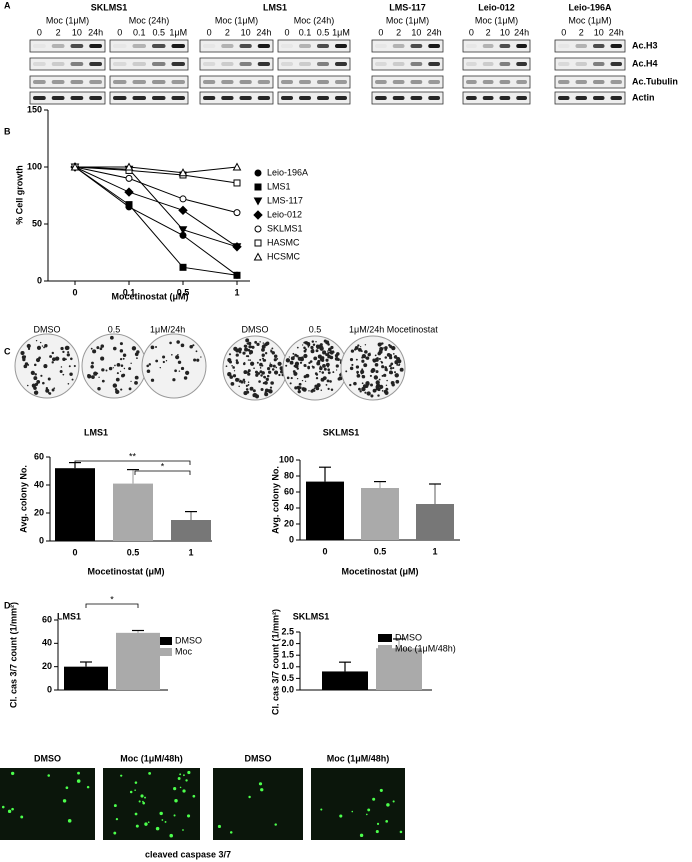 The width and height of the screenshot is (692, 862). What do you see at coordinates (67, 20) in the screenshot?
I see `treatment-label: Moc (1μM)` at bounding box center [67, 20].